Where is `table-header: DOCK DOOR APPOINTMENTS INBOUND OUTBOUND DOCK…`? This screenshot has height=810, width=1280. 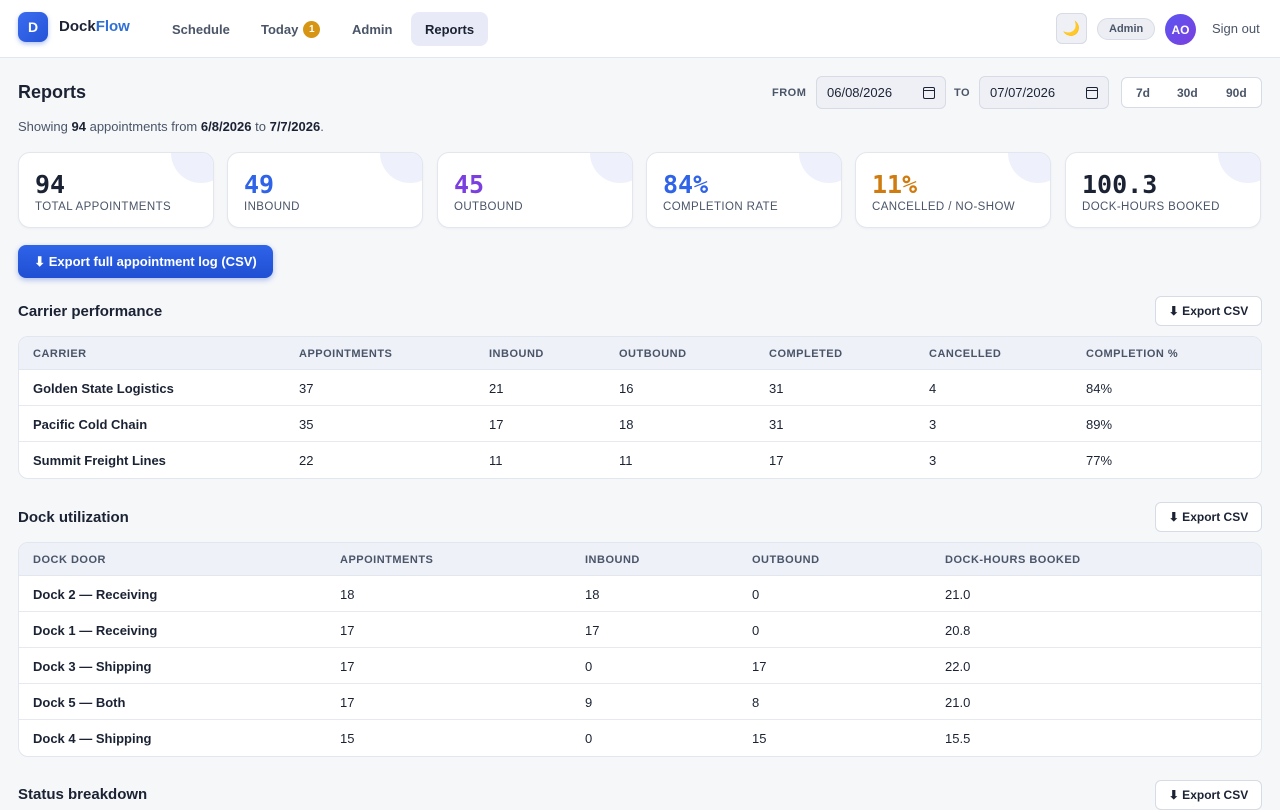 table-header: DOCK DOOR APPOINTMENTS INBOUND OUTBOUND DOCK… is located at coordinates (640, 559).